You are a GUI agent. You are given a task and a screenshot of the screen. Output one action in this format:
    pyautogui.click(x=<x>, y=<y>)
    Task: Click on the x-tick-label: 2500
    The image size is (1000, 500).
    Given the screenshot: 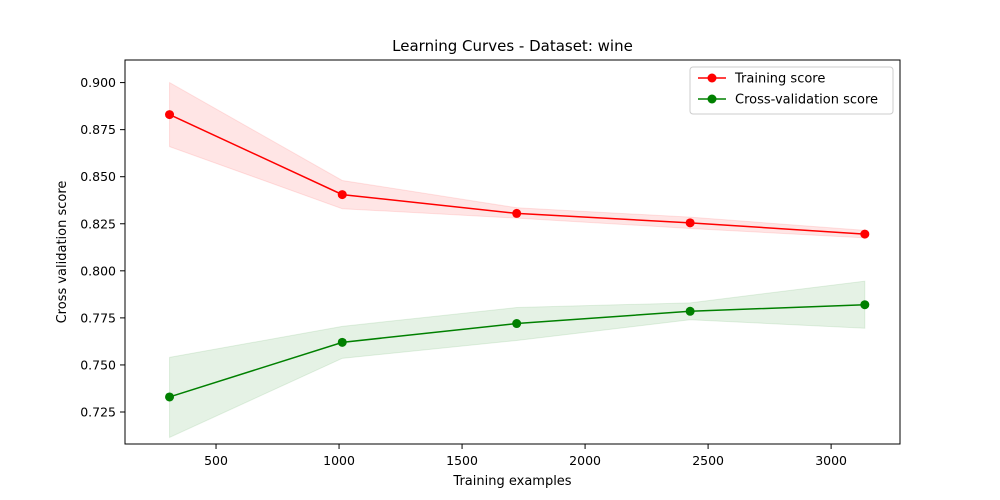 What is the action you would take?
    pyautogui.click(x=708, y=460)
    